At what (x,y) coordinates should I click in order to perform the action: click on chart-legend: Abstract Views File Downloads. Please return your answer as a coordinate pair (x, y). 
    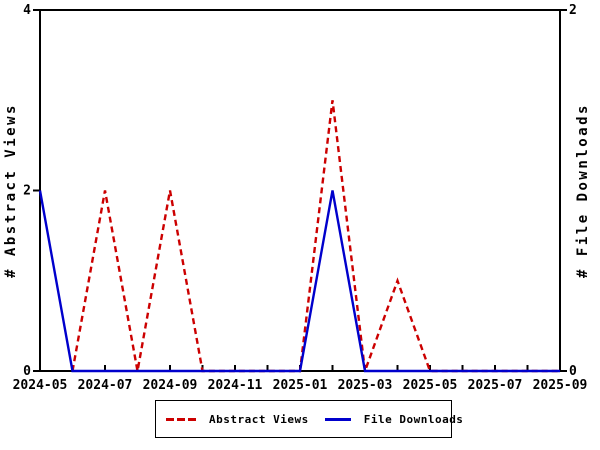
    Looking at the image, I should click on (309, 419).